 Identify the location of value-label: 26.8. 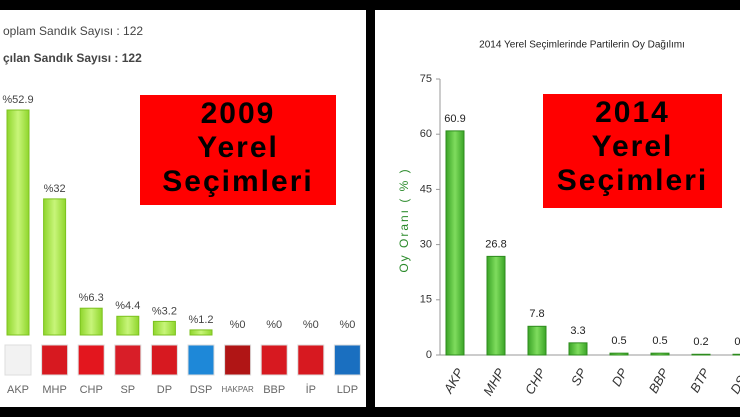
(495, 244).